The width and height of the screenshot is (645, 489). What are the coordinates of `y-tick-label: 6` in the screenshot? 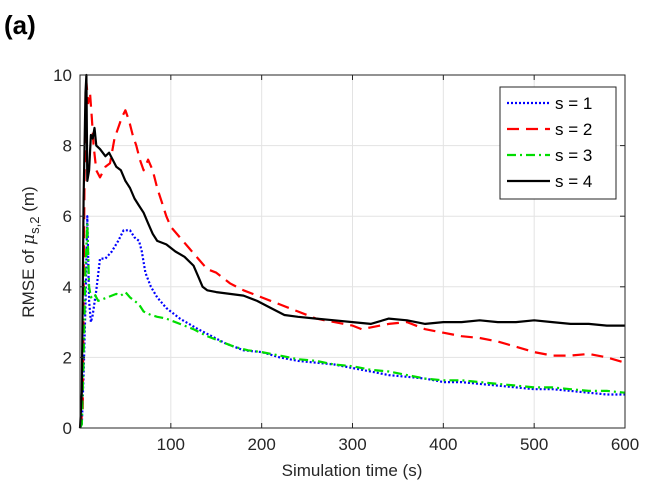 It's located at (67, 216).